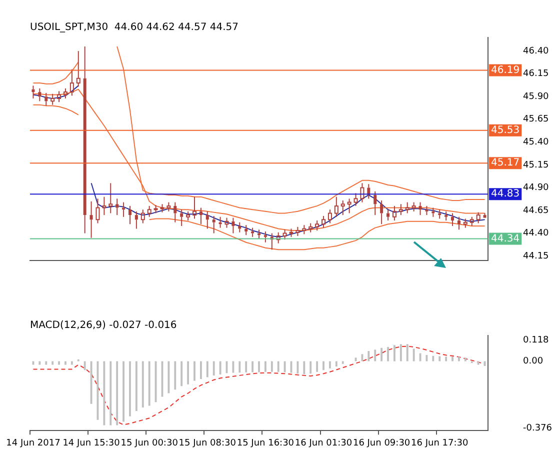 This screenshot has width=554, height=470. I want to click on y-tick-label: 0.118, so click(536, 341).